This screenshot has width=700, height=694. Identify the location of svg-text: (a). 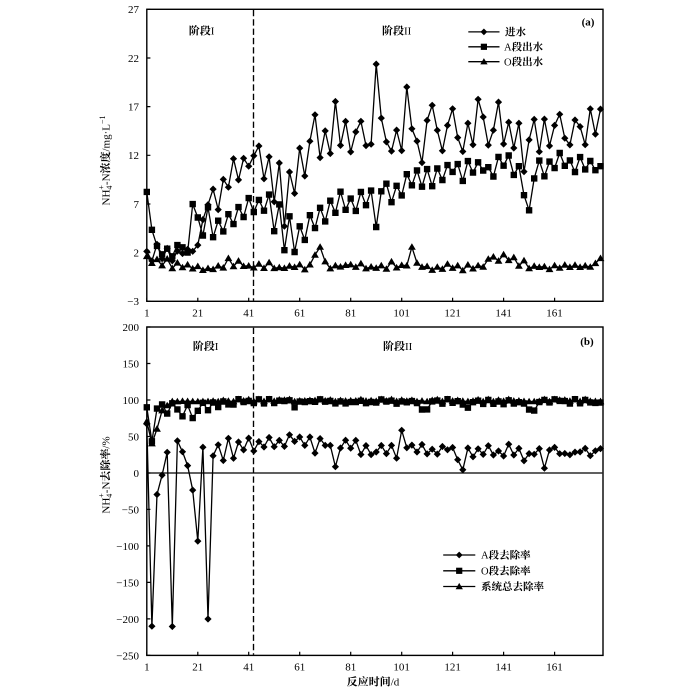
(588, 23).